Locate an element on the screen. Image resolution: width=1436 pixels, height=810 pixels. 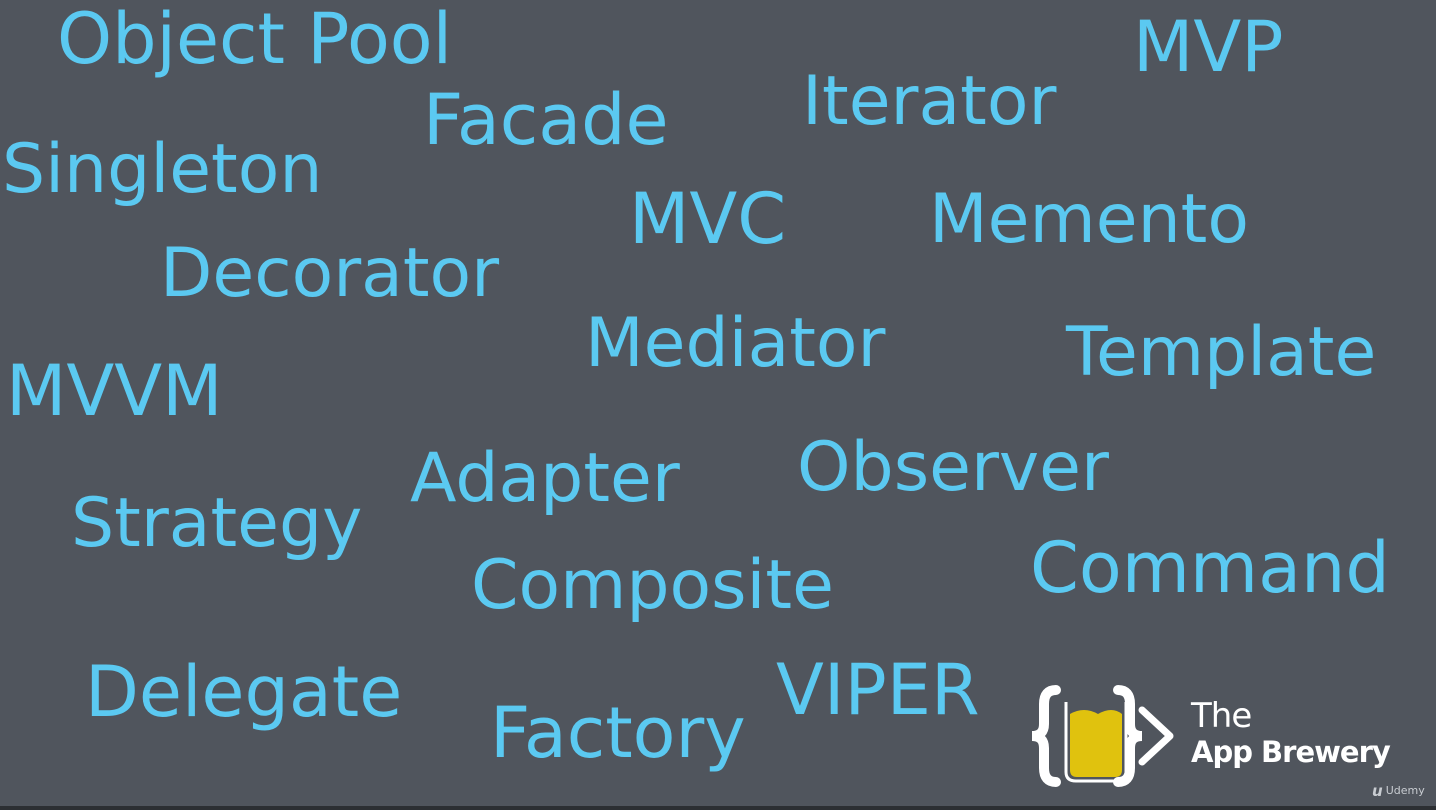
udemy-icon: u is located at coordinates (1377, 791).